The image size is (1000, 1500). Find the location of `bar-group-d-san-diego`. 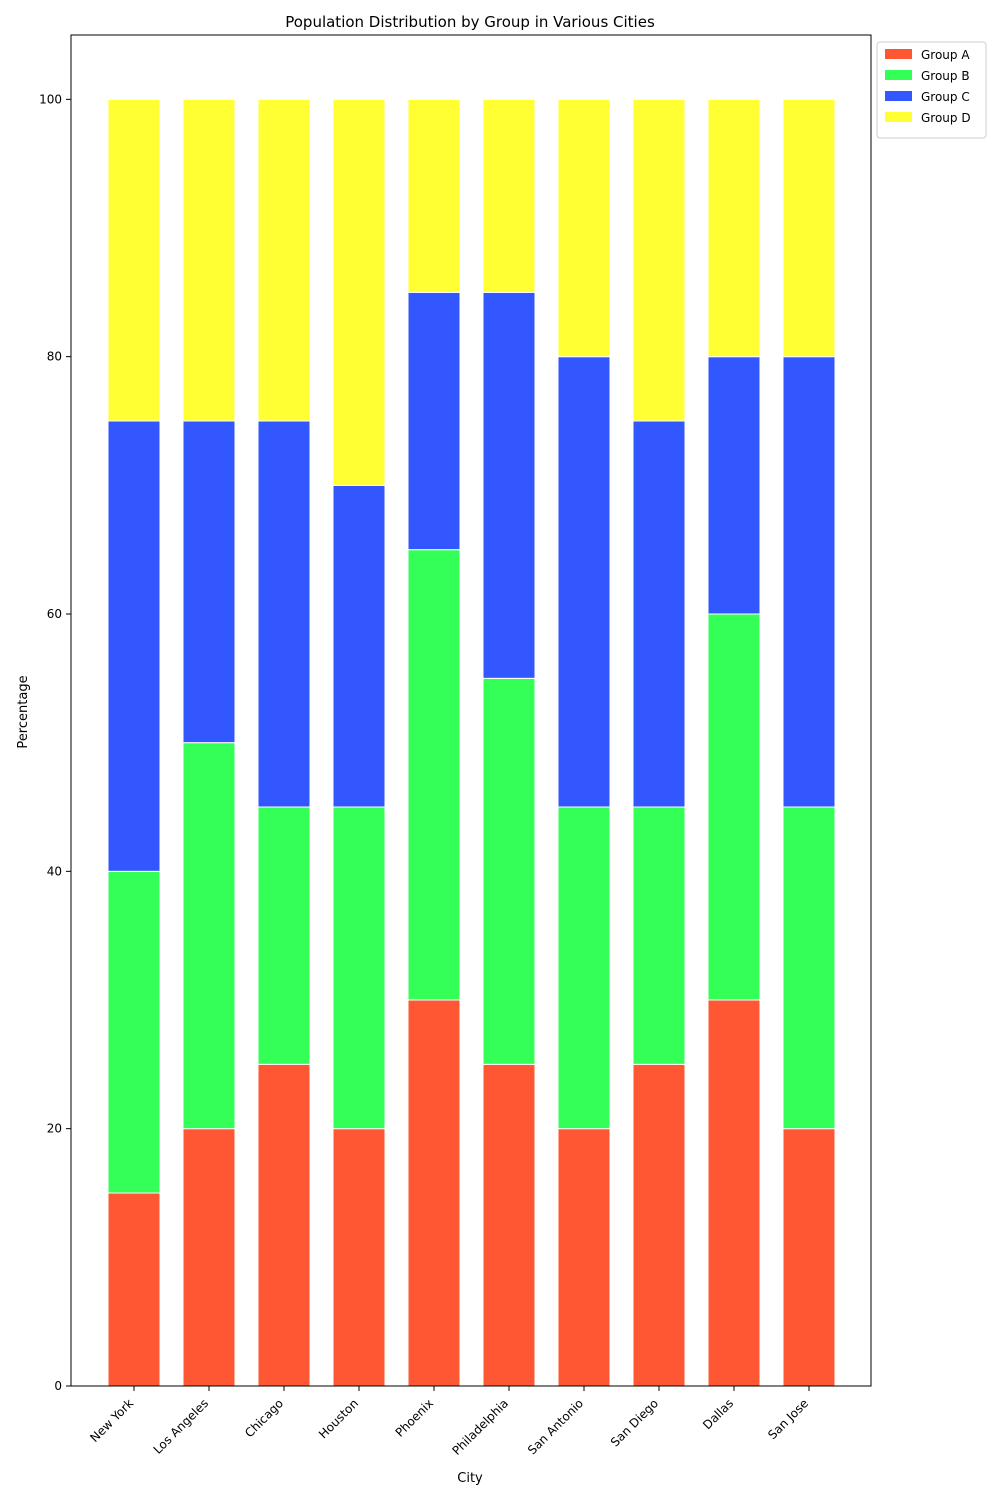

bar-group-d-san-diego is located at coordinates (659, 260).